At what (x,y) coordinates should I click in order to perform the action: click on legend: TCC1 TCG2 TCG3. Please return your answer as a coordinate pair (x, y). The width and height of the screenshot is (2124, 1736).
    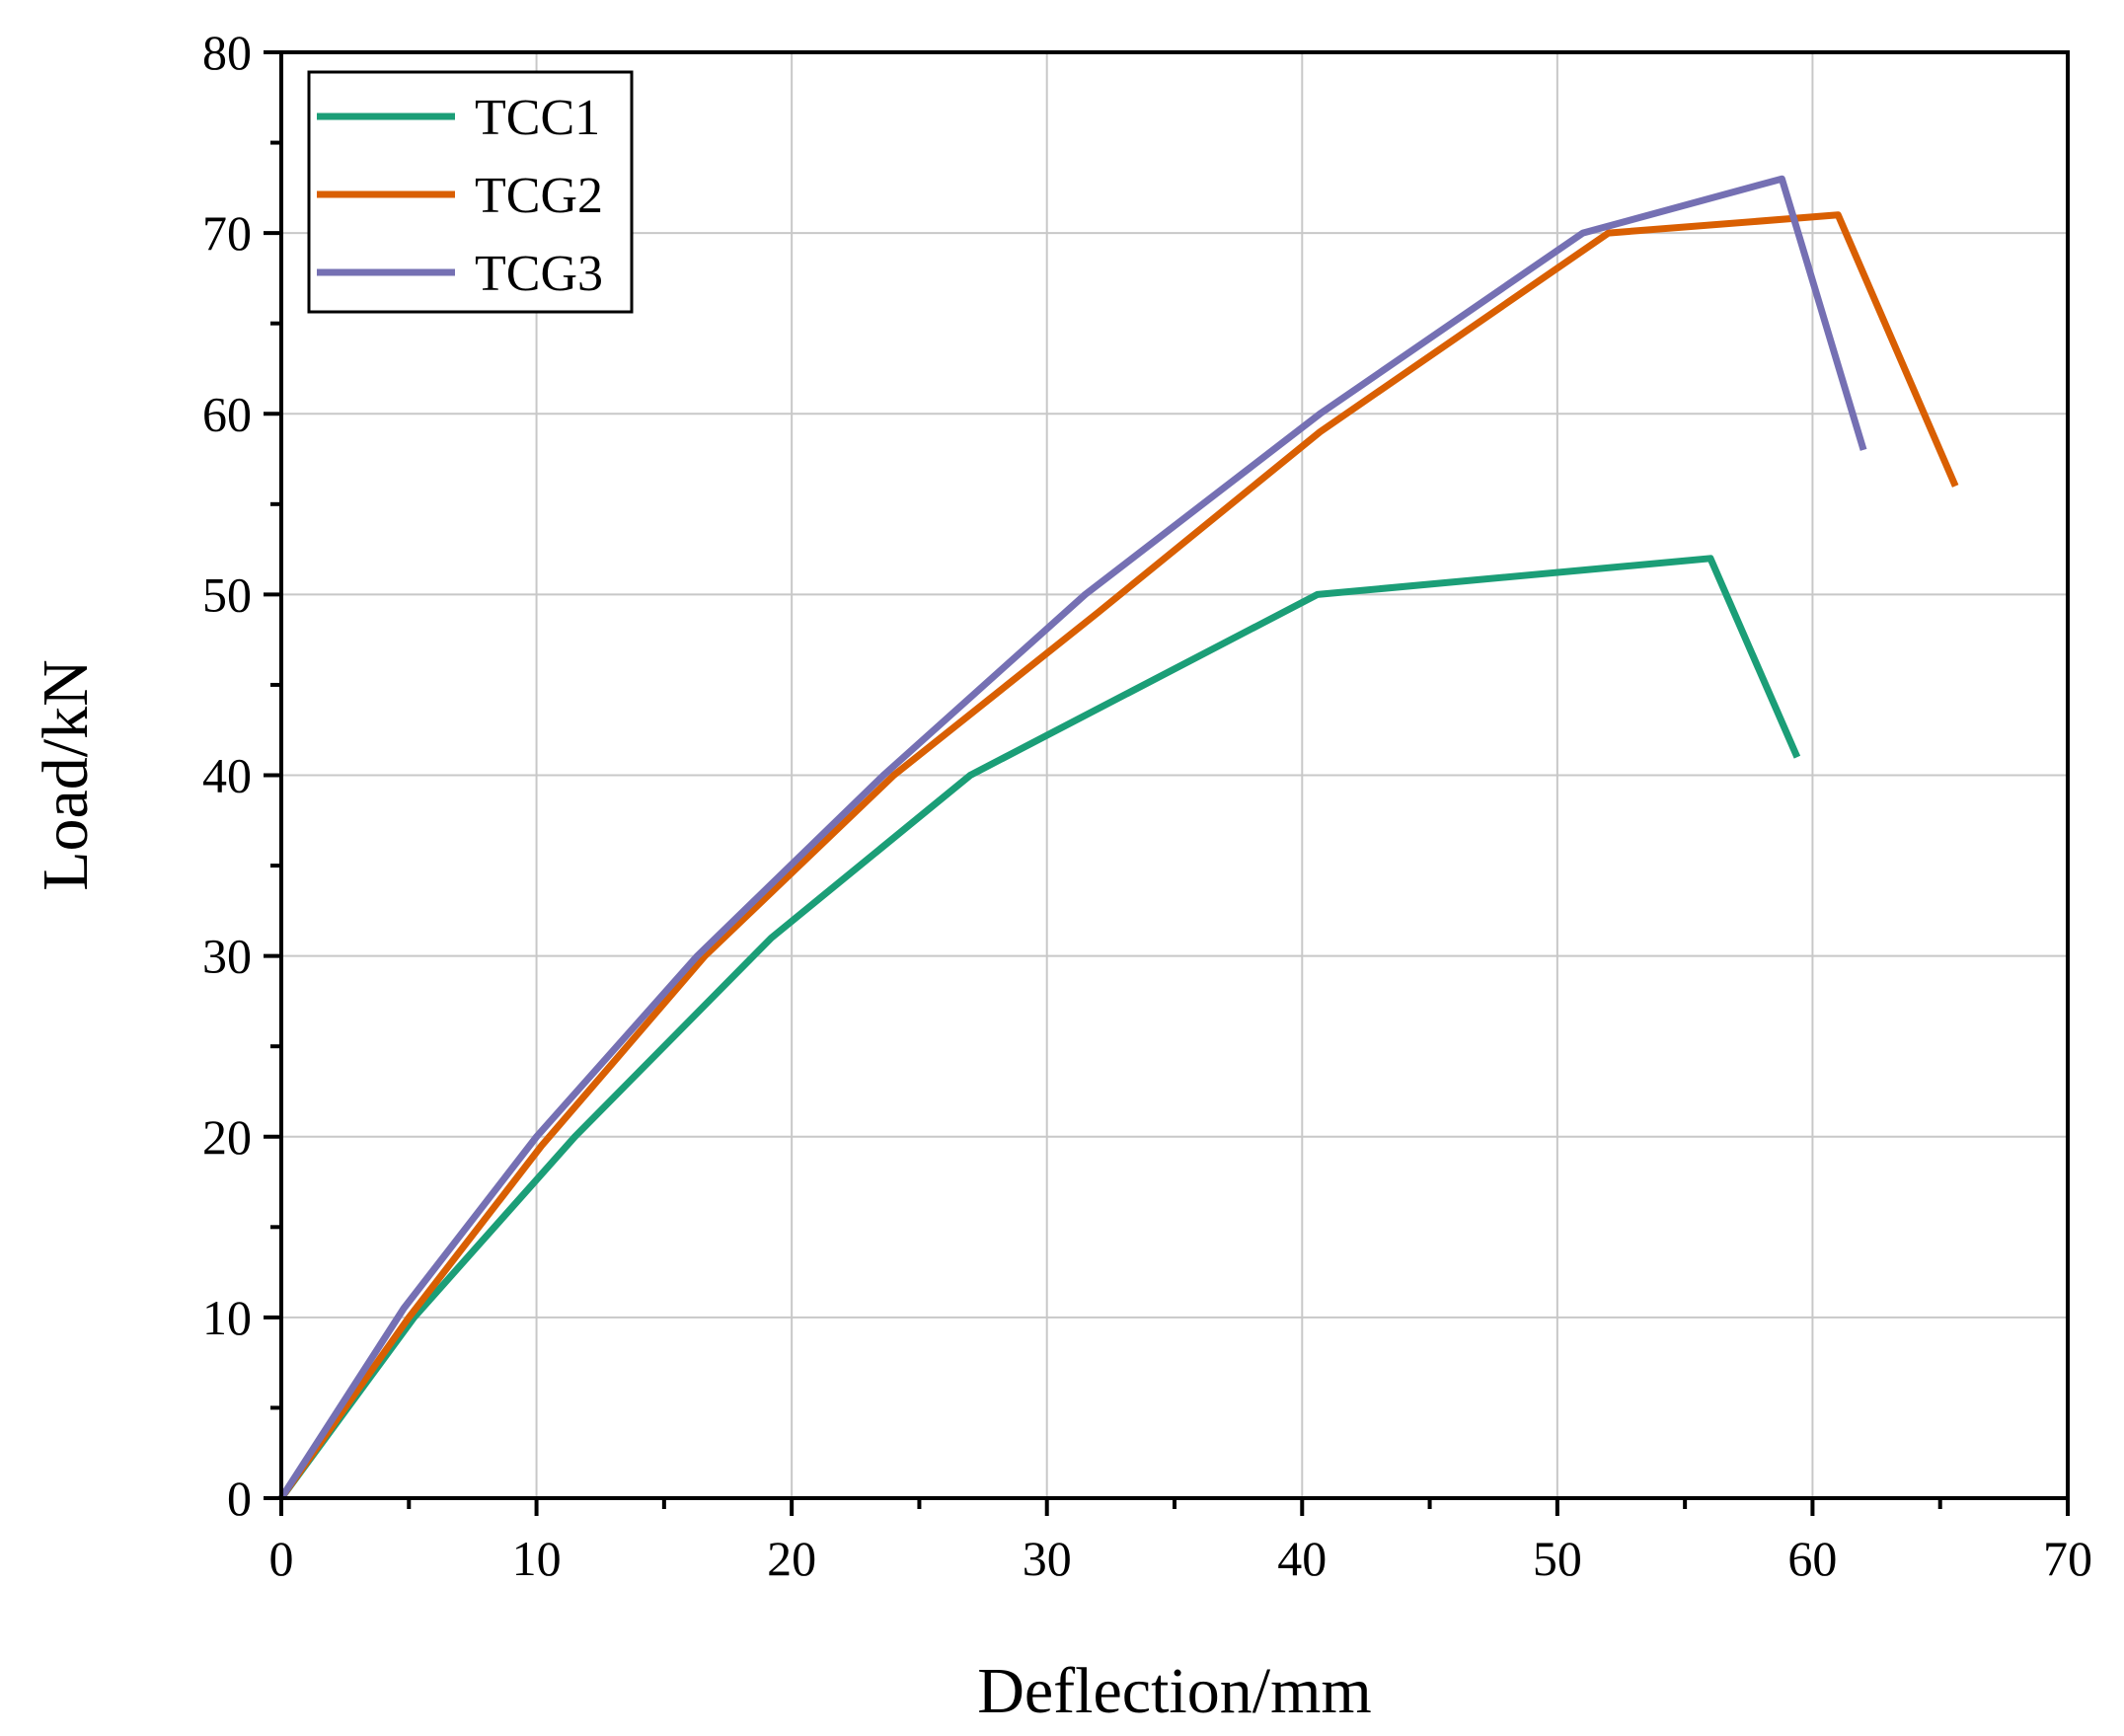
    Looking at the image, I should click on (470, 192).